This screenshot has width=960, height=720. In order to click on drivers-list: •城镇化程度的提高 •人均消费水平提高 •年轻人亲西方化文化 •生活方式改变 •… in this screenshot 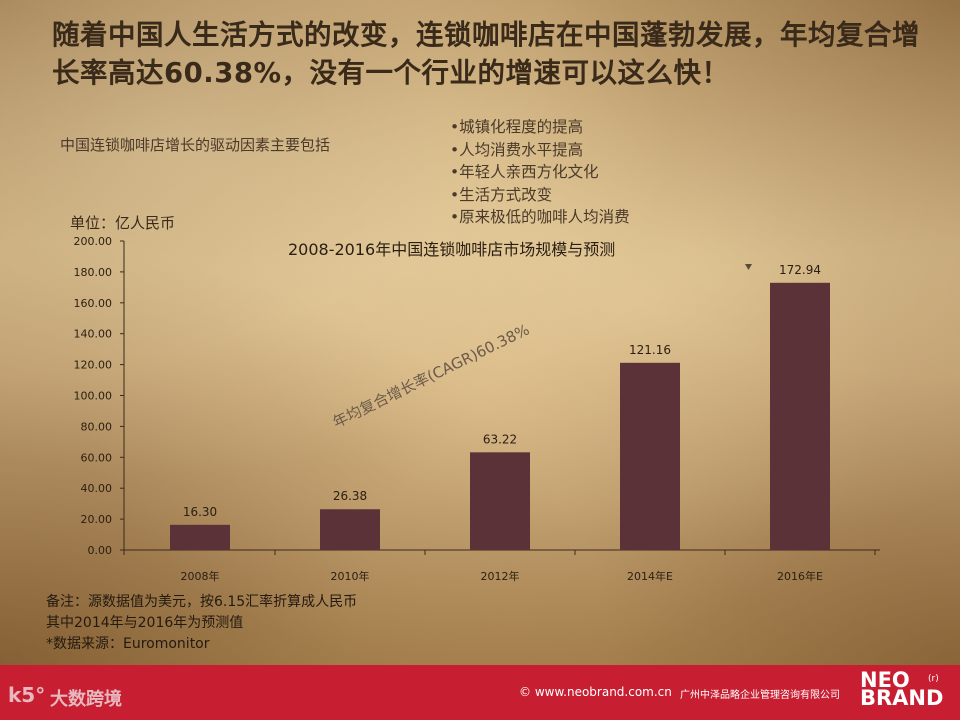, I will do `click(540, 172)`.